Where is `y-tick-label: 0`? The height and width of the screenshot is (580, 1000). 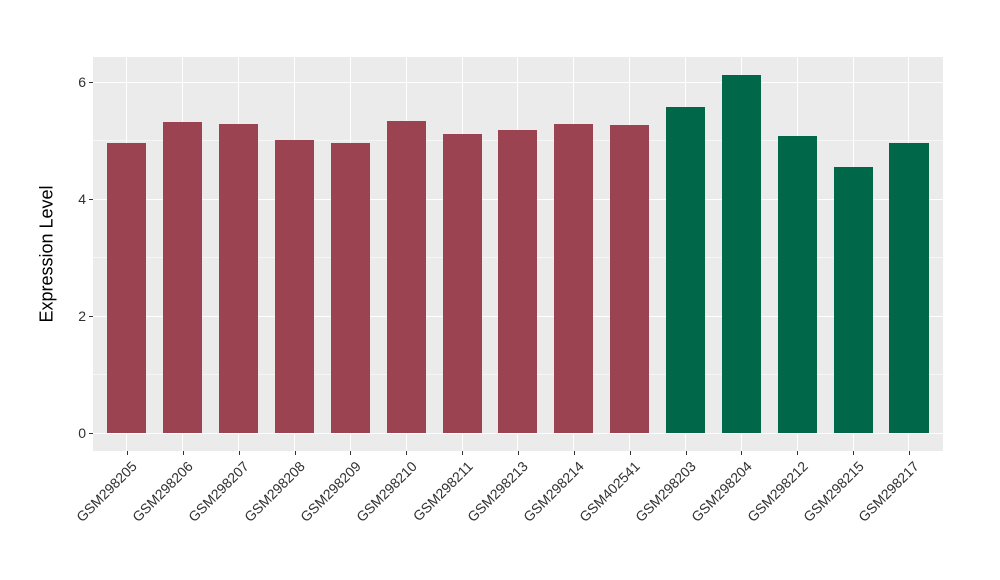 y-tick-label: 0 is located at coordinates (82, 433).